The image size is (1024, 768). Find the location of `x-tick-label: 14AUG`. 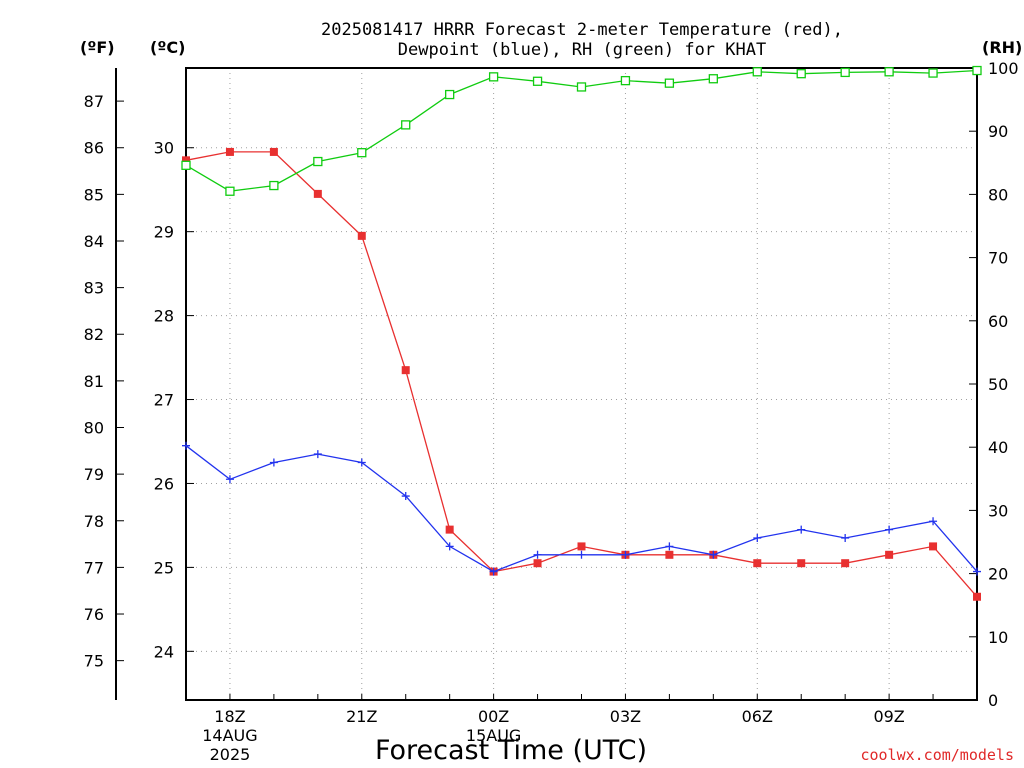

x-tick-label: 14AUG is located at coordinates (229, 735).